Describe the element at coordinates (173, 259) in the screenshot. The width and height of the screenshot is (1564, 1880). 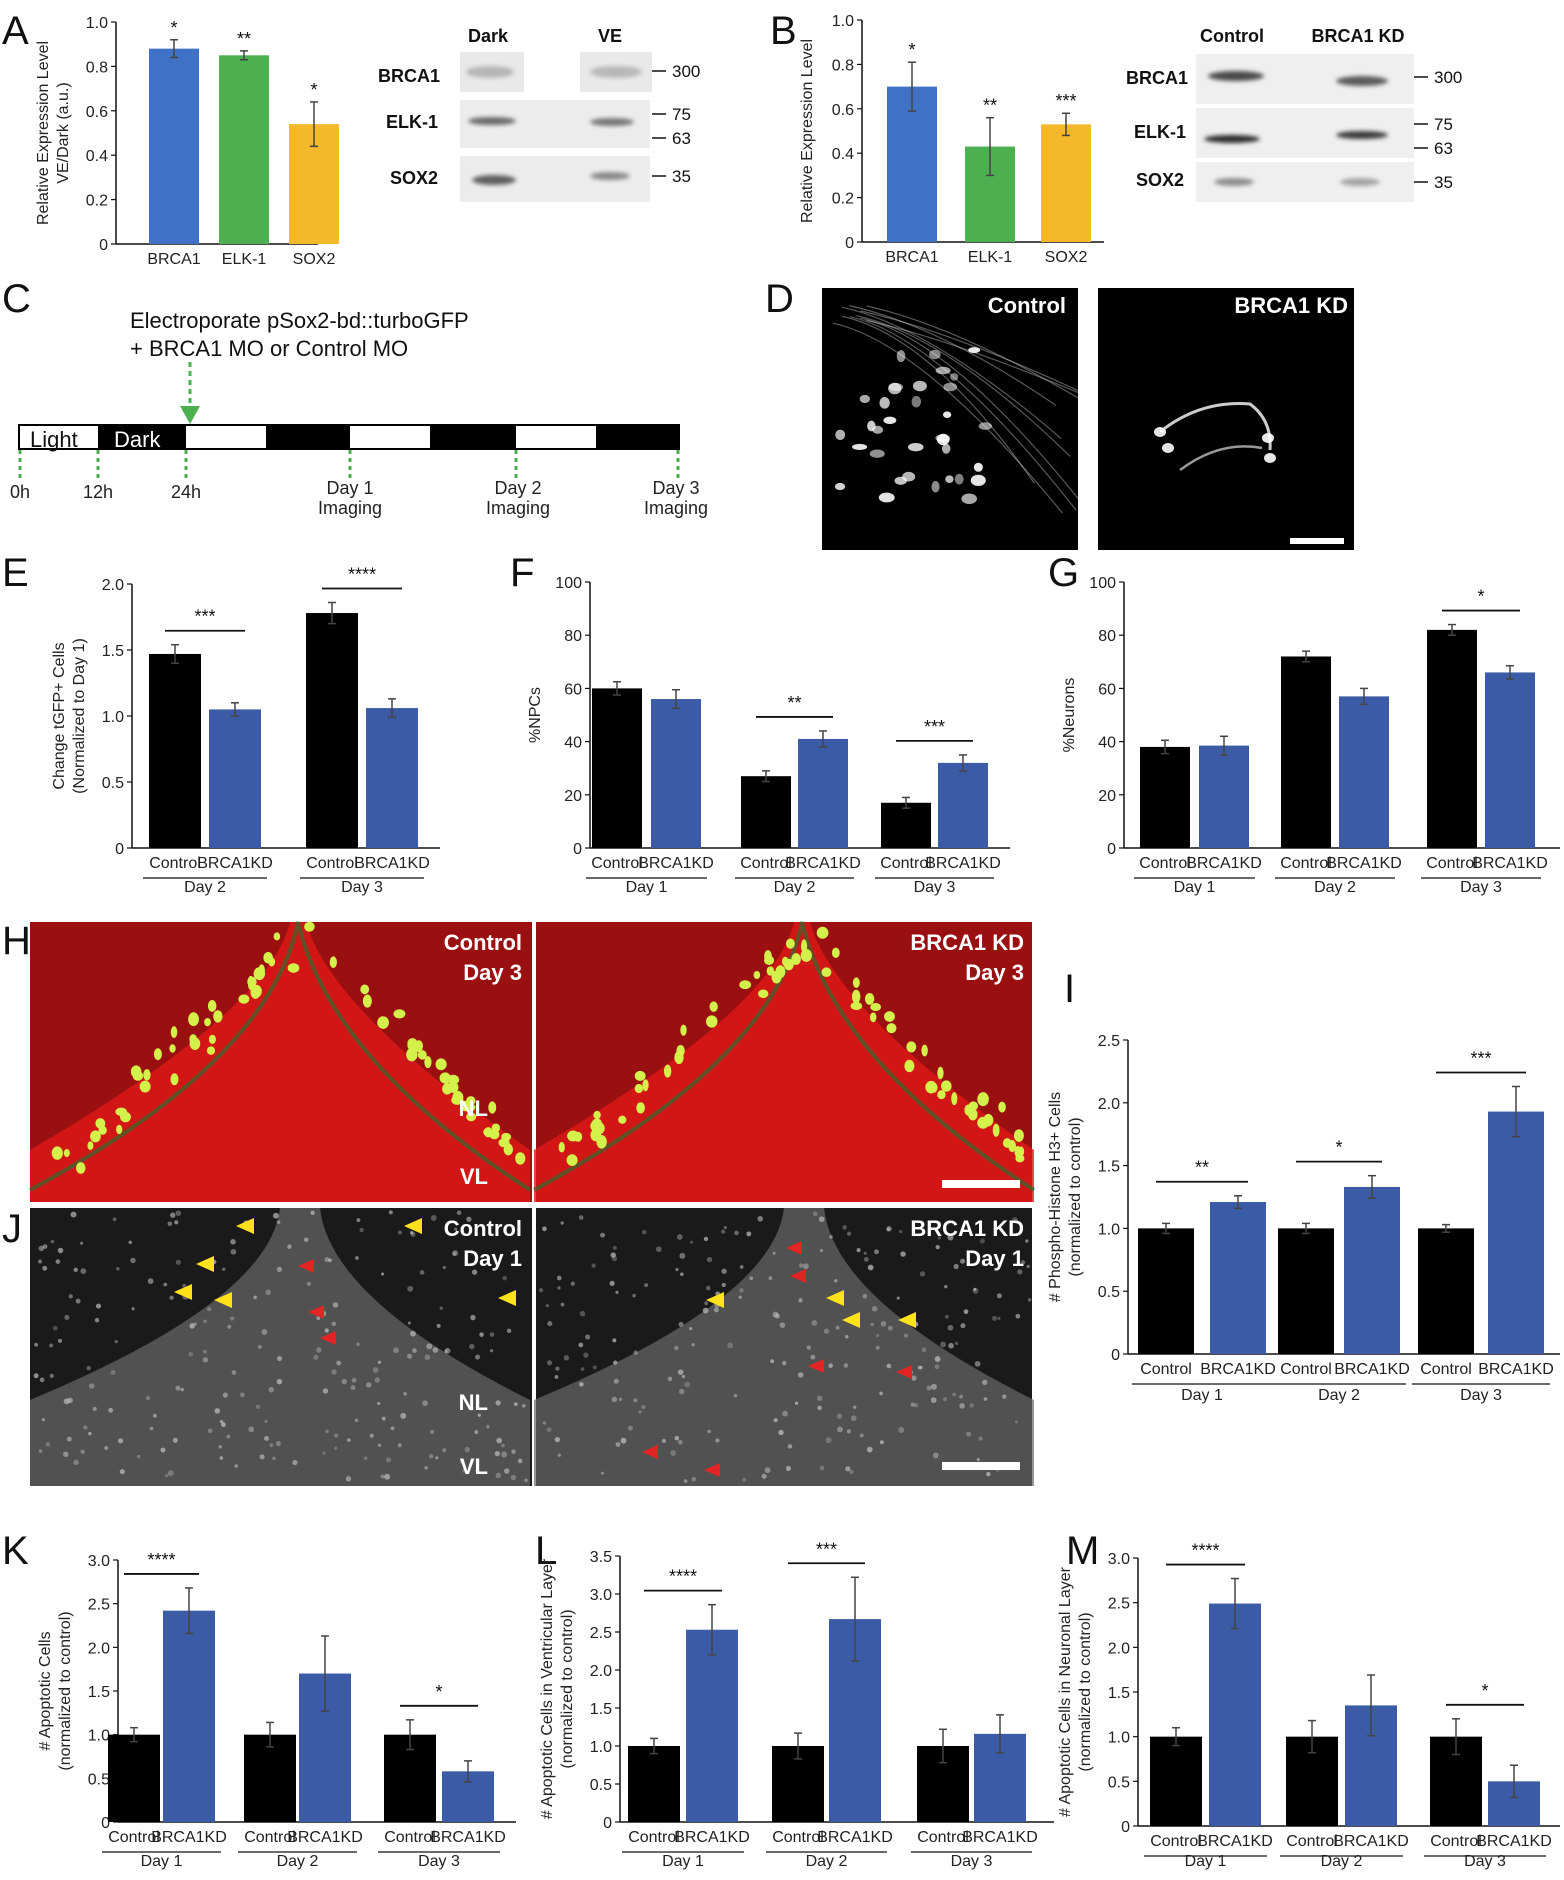
I see `x-tick-label-a: BRCA1` at that location.